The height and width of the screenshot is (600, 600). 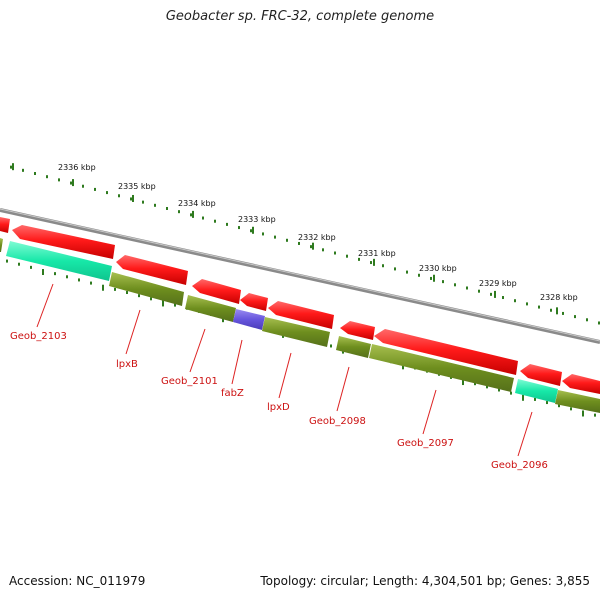 What do you see at coordinates (38, 336) in the screenshot?
I see `gene-label: Geob_2103` at bounding box center [38, 336].